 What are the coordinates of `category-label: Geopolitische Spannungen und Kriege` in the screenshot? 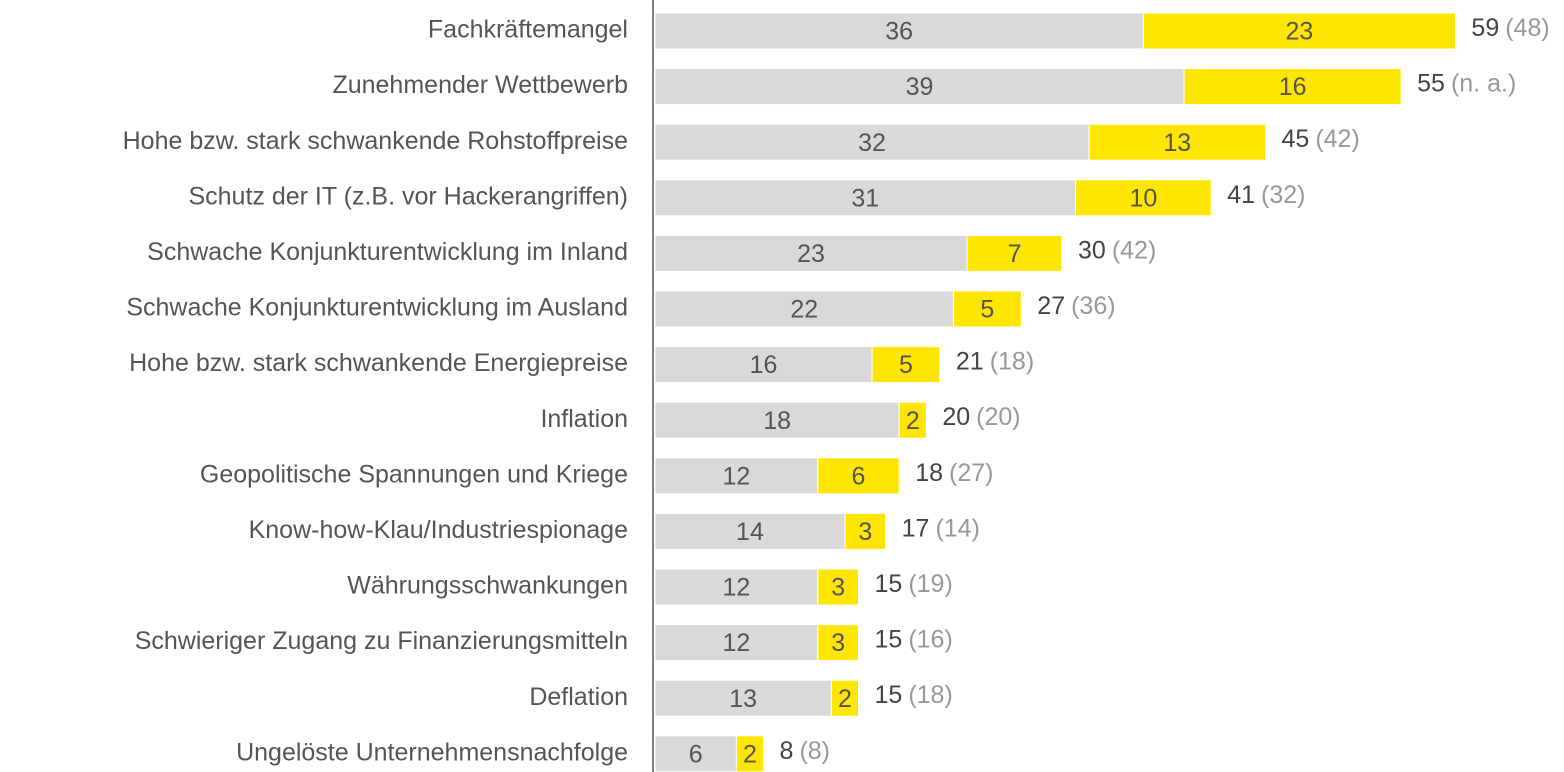 It's located at (414, 474).